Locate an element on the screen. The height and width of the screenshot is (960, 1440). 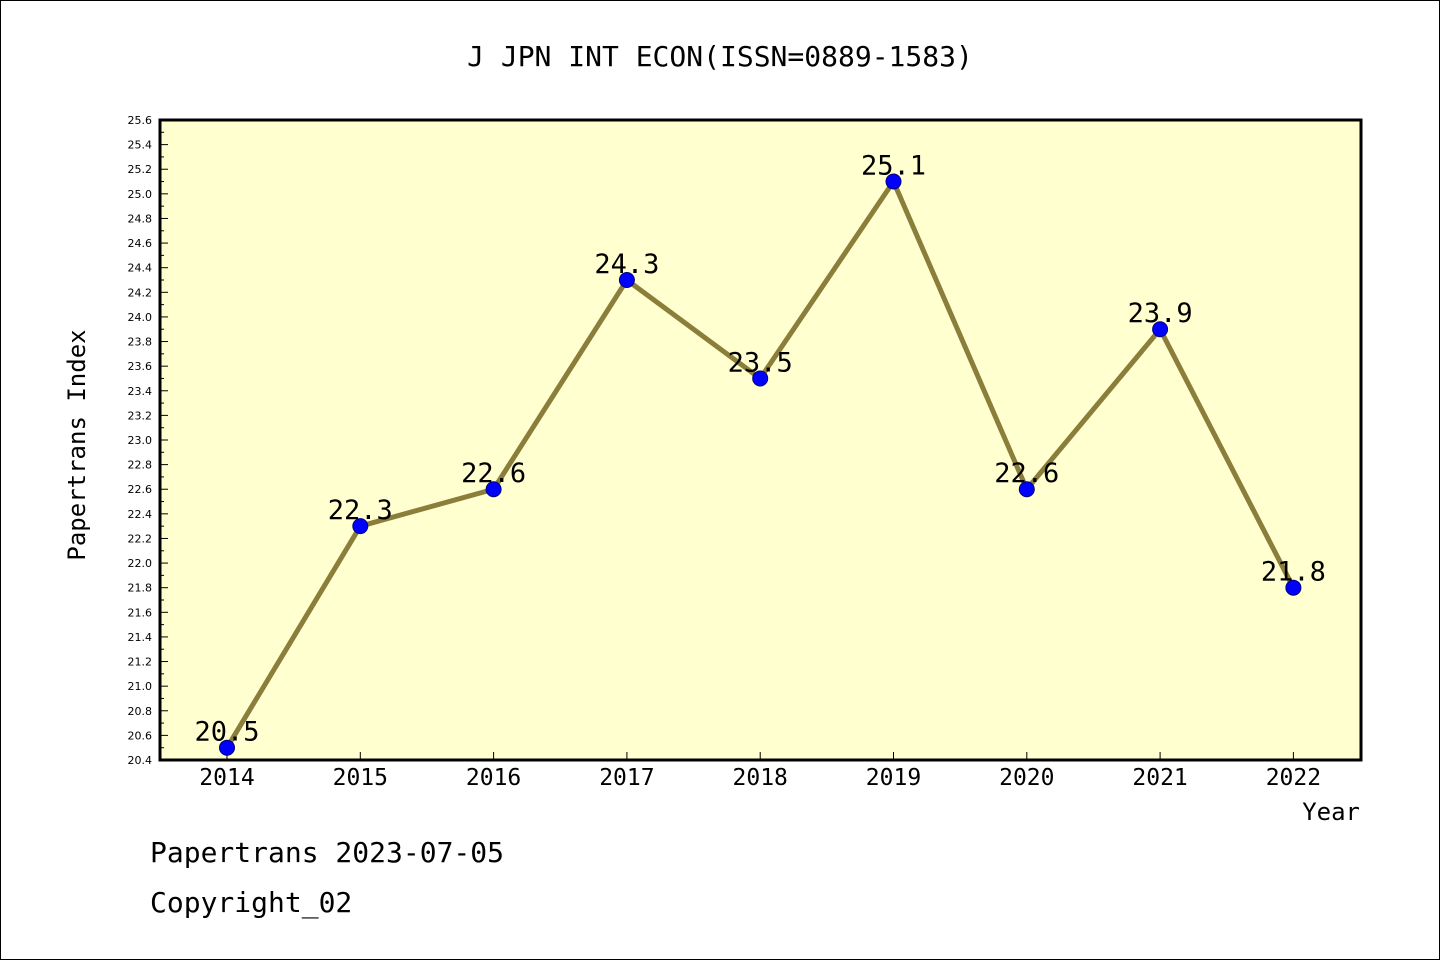
chart-title: J JPN INT ECON(ISSN=0889-1583) is located at coordinates (720, 56).